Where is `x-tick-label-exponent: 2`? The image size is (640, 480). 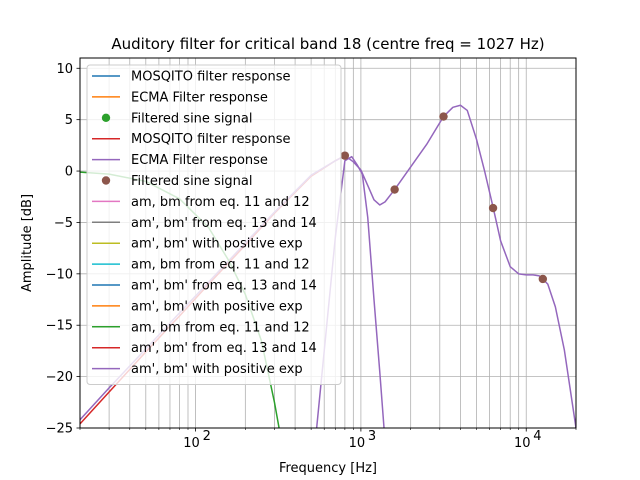 x-tick-label-exponent: 2 is located at coordinates (207, 436).